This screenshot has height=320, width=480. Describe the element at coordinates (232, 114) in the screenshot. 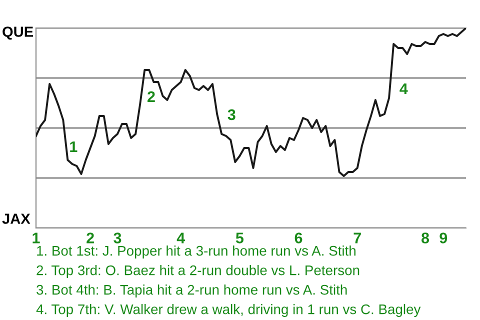

I see `annotation: 3` at that location.